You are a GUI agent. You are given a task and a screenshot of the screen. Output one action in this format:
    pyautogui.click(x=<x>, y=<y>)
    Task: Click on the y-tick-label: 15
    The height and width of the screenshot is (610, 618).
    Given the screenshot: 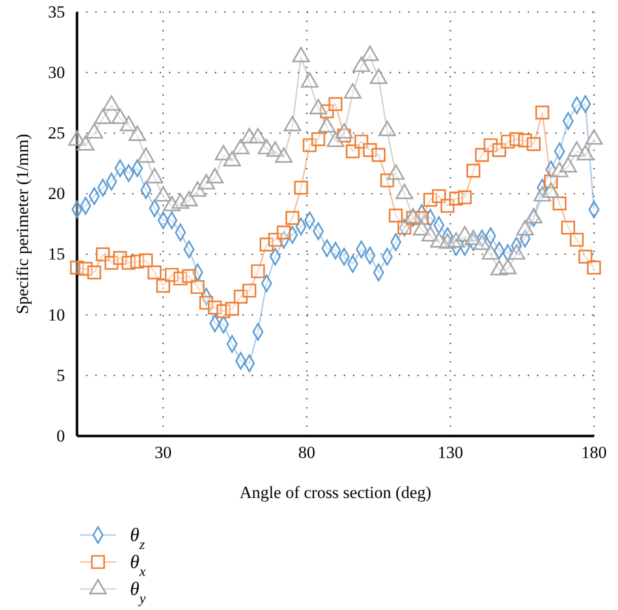 What is the action you would take?
    pyautogui.click(x=56, y=254)
    